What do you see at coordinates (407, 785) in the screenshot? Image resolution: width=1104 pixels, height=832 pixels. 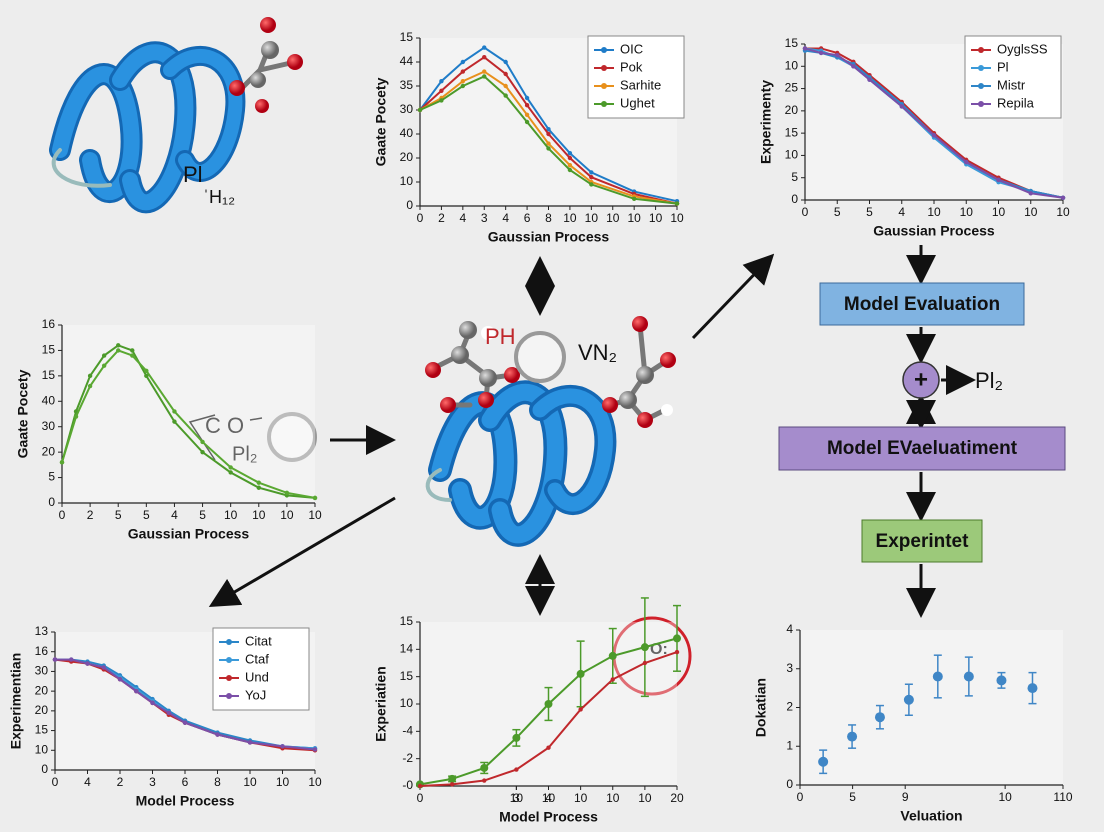 I see `y-tick-label: -0` at bounding box center [407, 785].